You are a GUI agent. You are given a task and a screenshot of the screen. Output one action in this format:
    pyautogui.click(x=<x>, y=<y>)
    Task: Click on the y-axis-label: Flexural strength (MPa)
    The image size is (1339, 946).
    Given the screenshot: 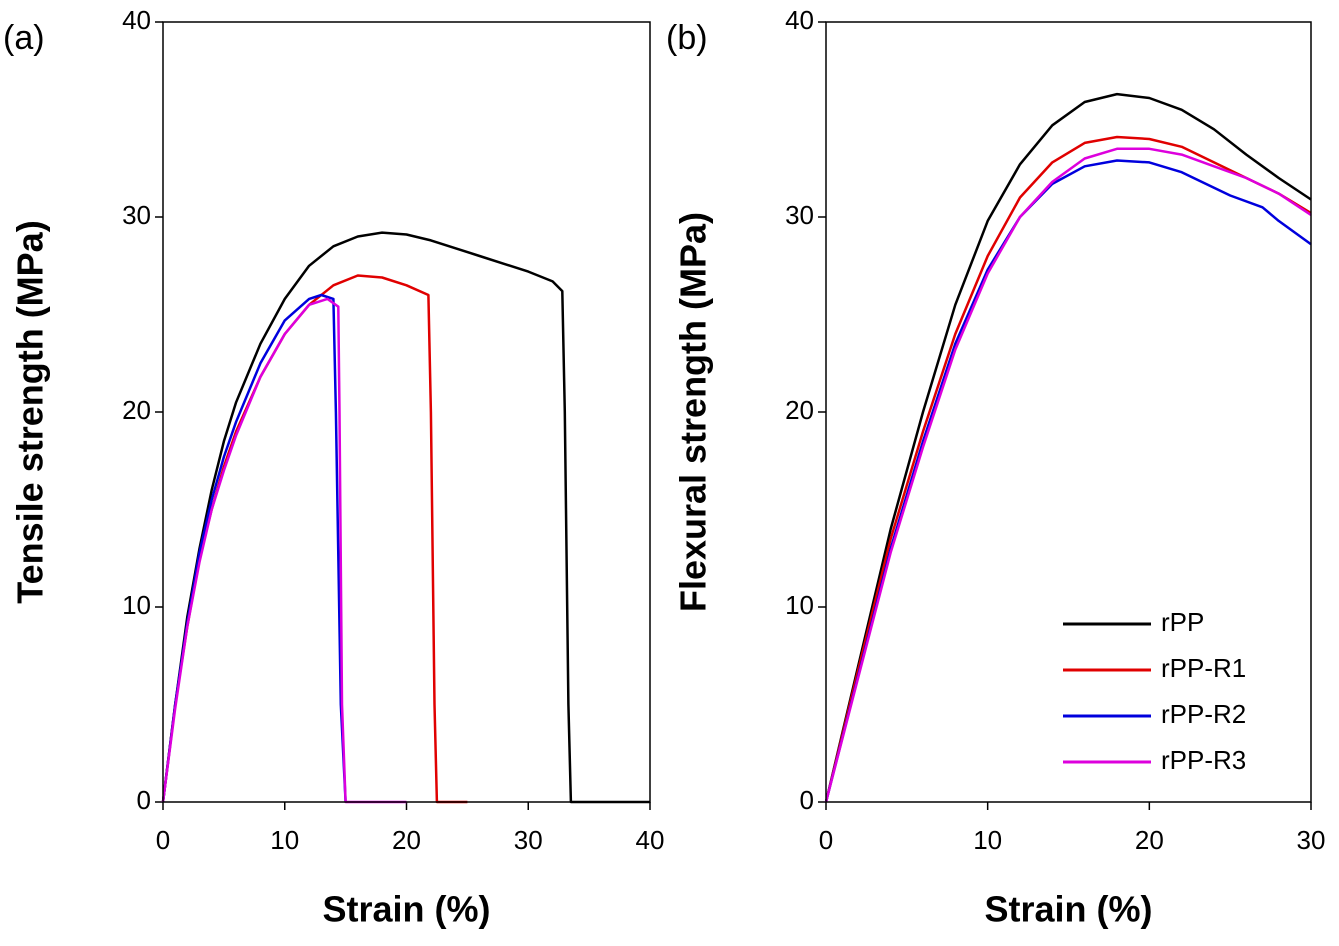 What is the action you would take?
    pyautogui.click(x=693, y=412)
    